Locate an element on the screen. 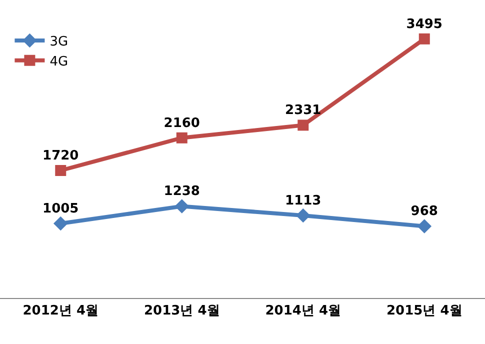 Image resolution: width=485 pixels, height=344 pixels. data-label: 2331 is located at coordinates (303, 110).